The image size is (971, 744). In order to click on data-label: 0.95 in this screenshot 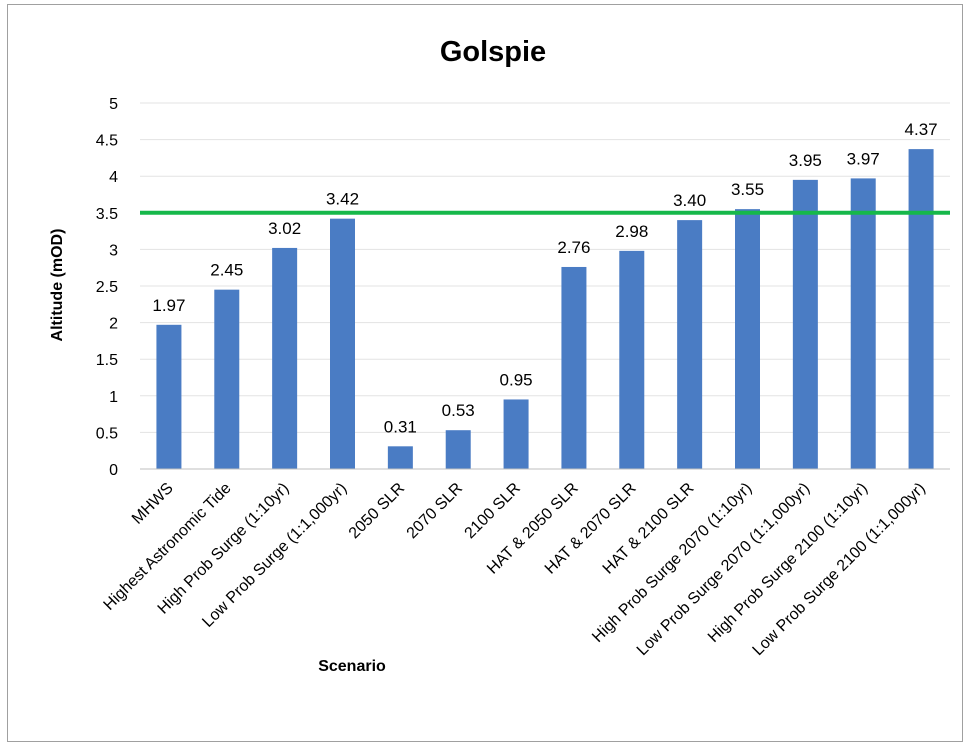, I will do `click(516, 379)`.